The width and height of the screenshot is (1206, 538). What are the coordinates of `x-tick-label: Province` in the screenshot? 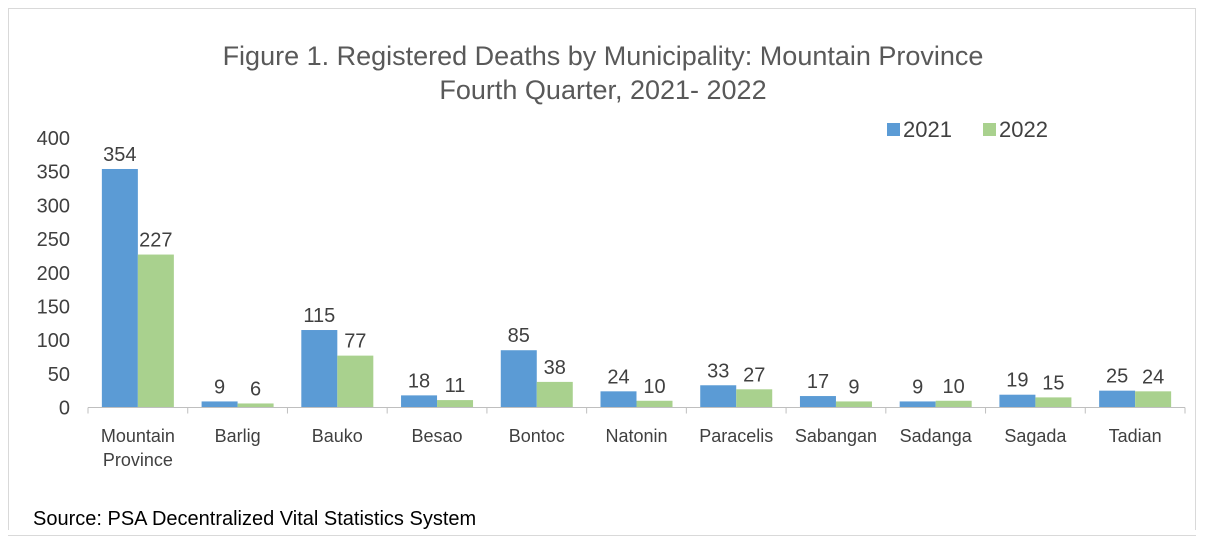 It's located at (138, 460).